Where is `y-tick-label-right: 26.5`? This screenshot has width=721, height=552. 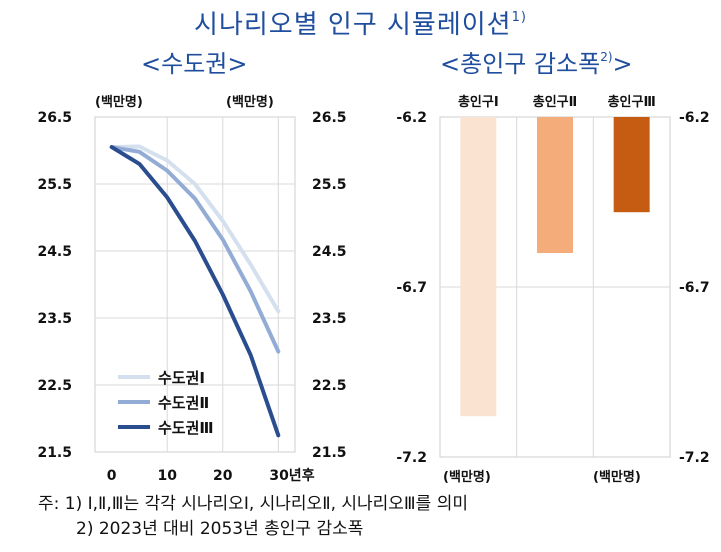
y-tick-label-right: 26.5 is located at coordinates (329, 118).